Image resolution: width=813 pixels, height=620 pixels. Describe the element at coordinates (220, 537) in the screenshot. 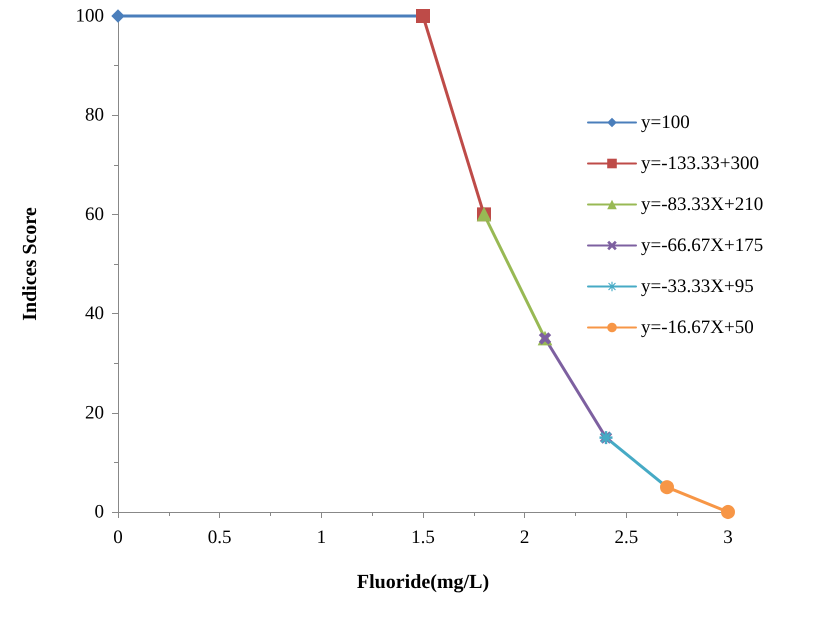

I see `x-tick-label: 0.5` at that location.